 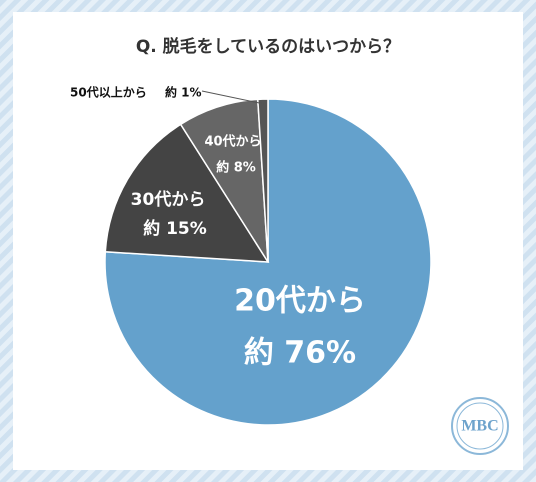 What do you see at coordinates (268, 46) in the screenshot?
I see `chart-title: Q. 脱毛をしているのはいつから？` at bounding box center [268, 46].